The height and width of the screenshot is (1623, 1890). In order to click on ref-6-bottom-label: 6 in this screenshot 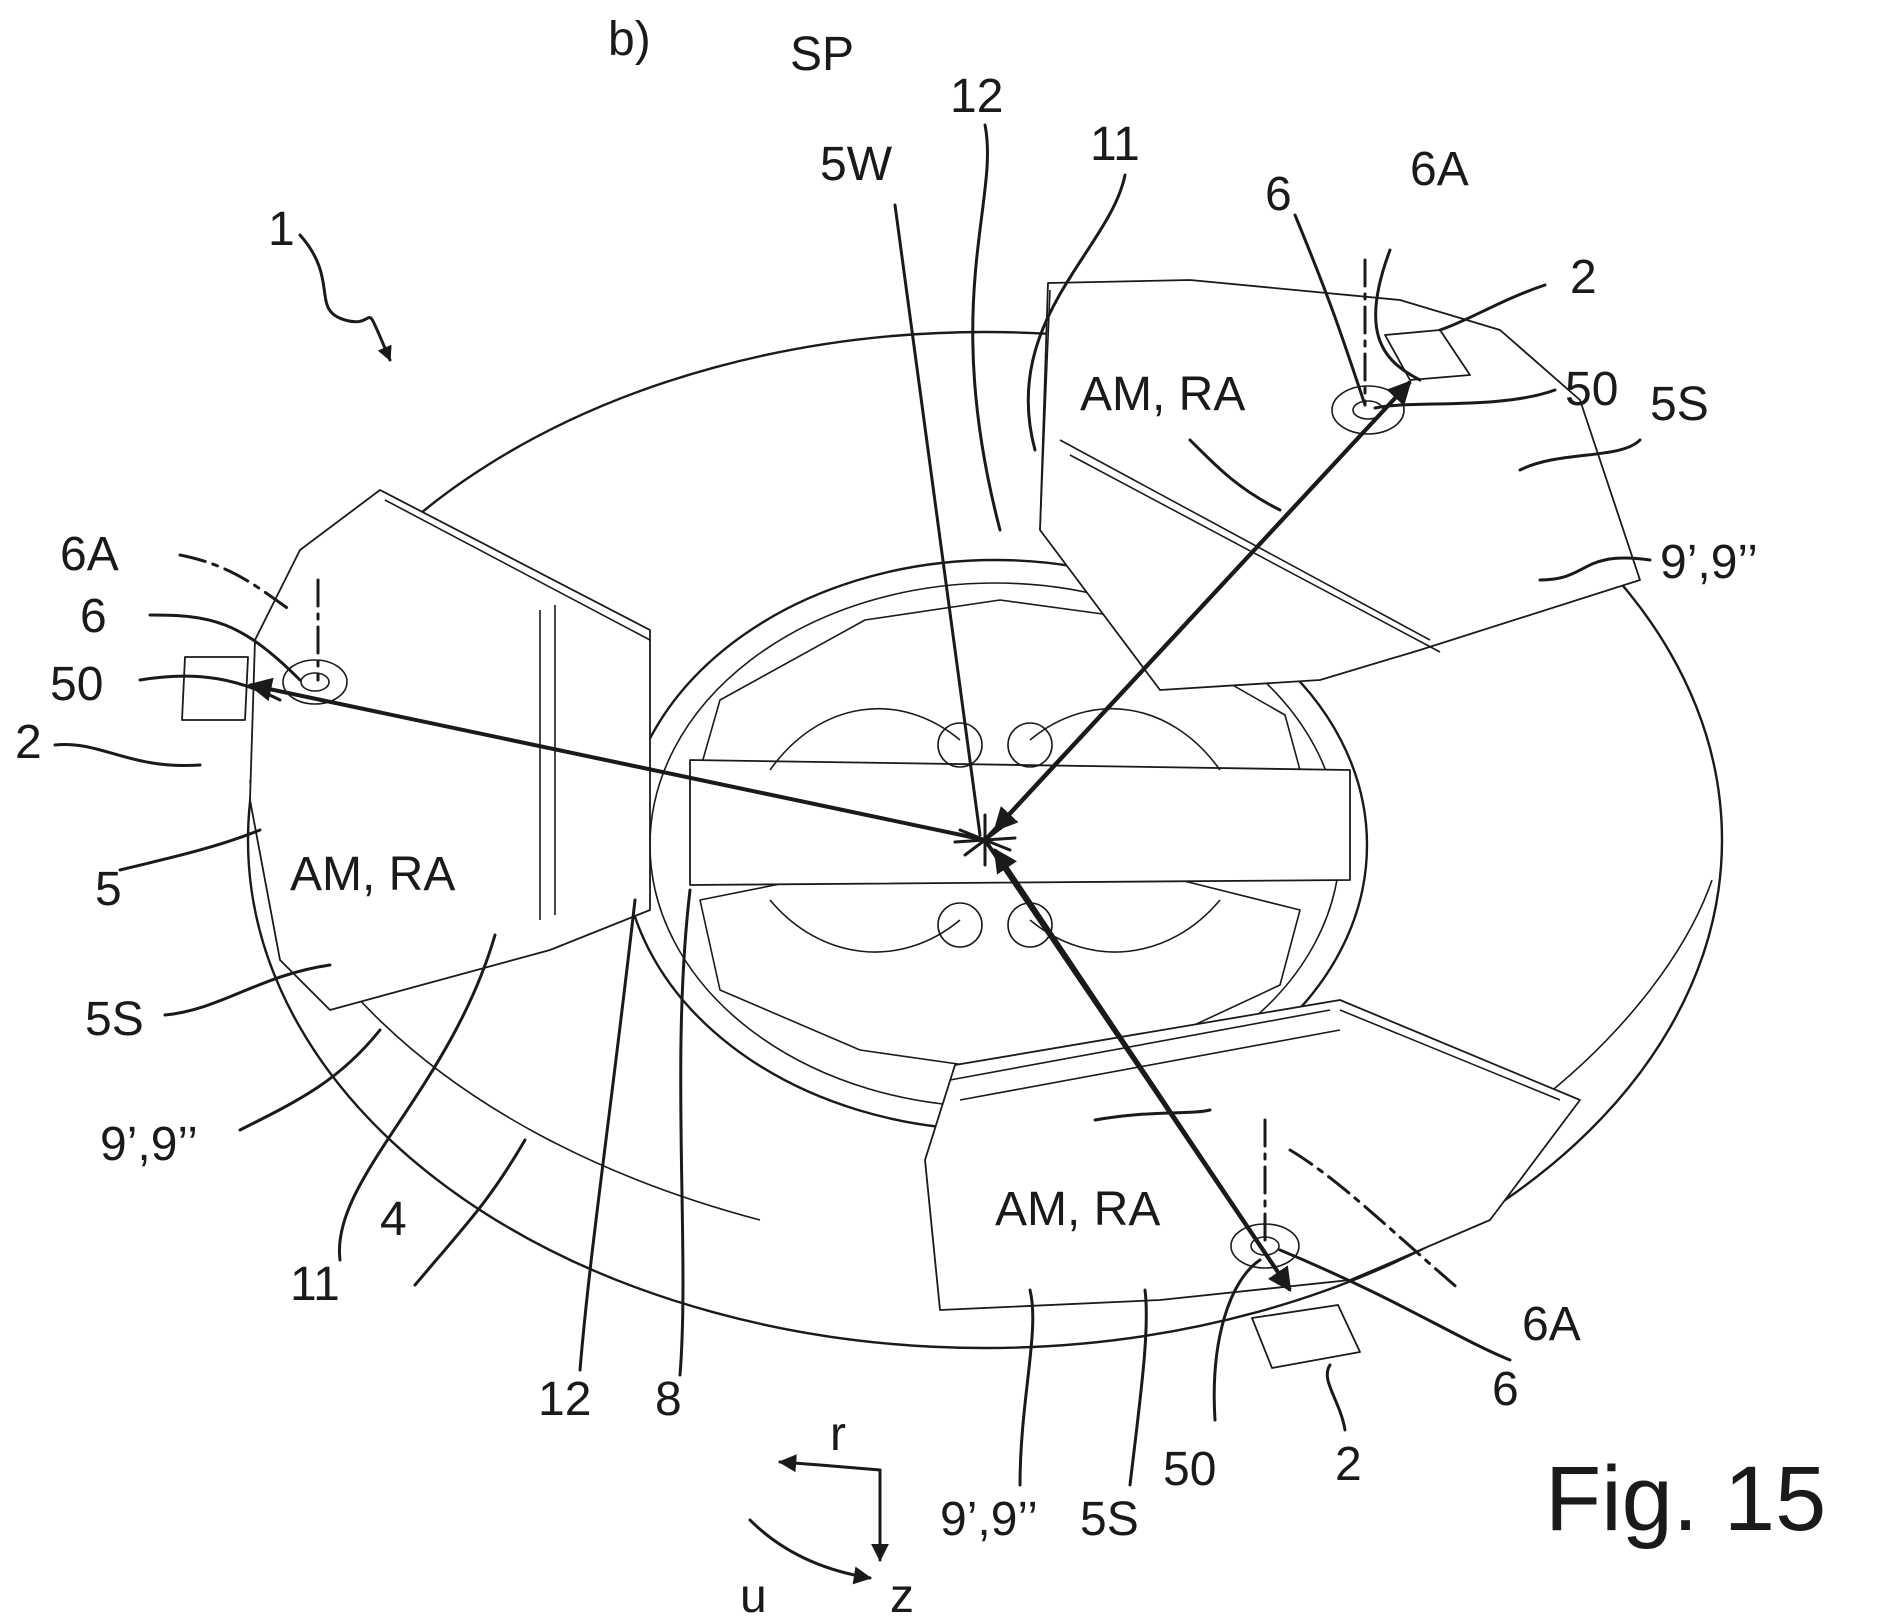, I will do `click(1505, 1389)`.